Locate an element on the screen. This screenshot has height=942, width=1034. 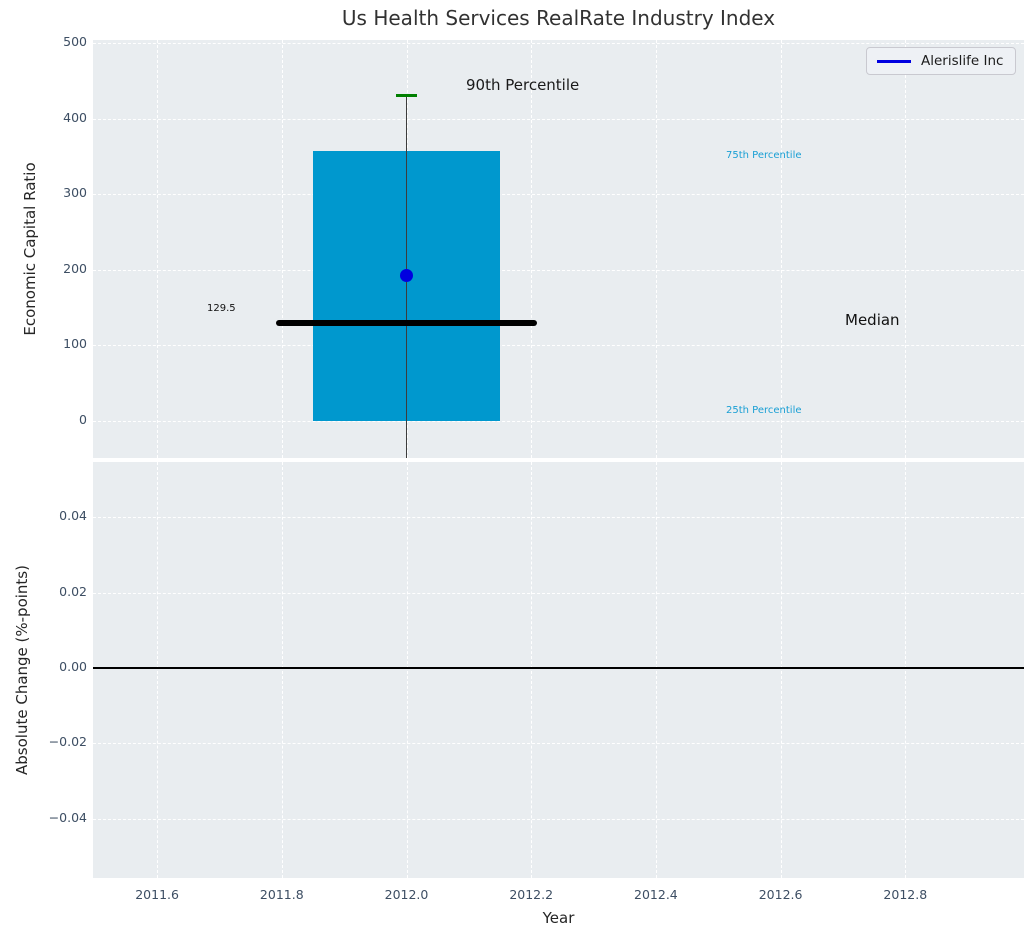
y-tick-label: 0.04 is located at coordinates (73, 516).